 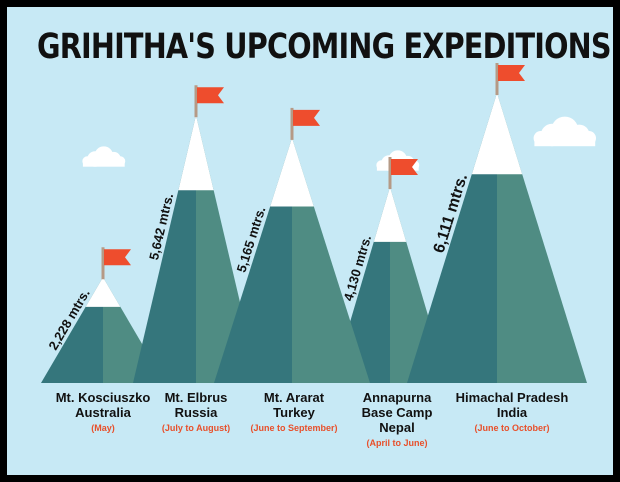 I want to click on location-label: Mt. Elbrus Russia (July to August), so click(x=196, y=412).